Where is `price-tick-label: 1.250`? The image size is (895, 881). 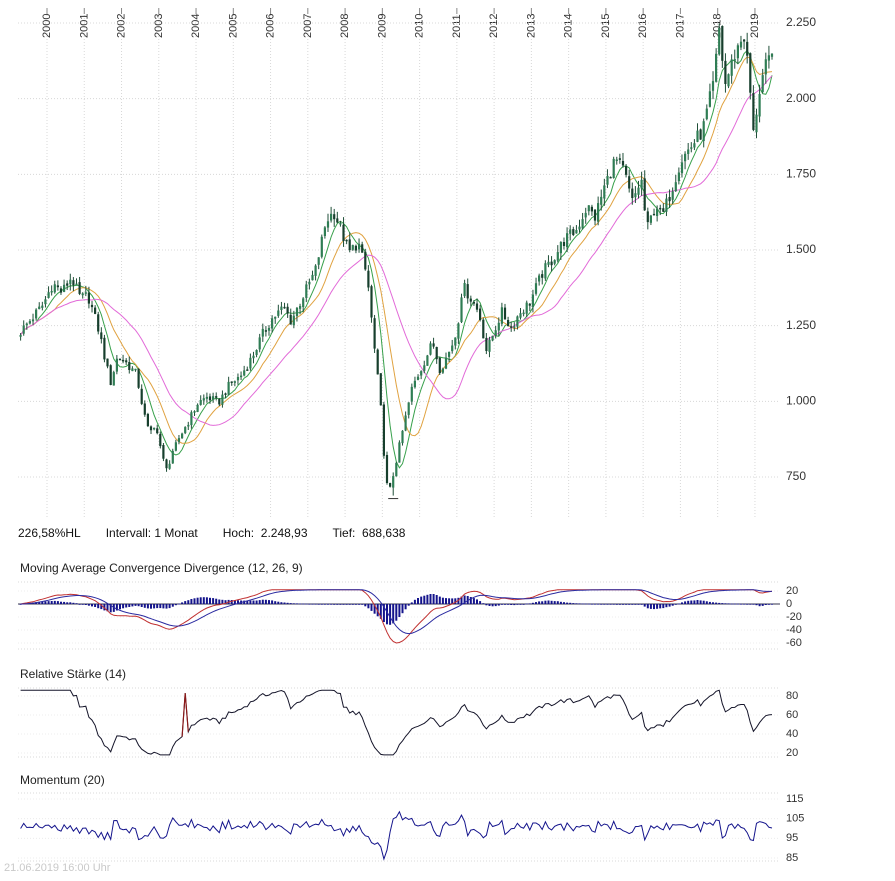
price-tick-label: 1.250 is located at coordinates (801, 325).